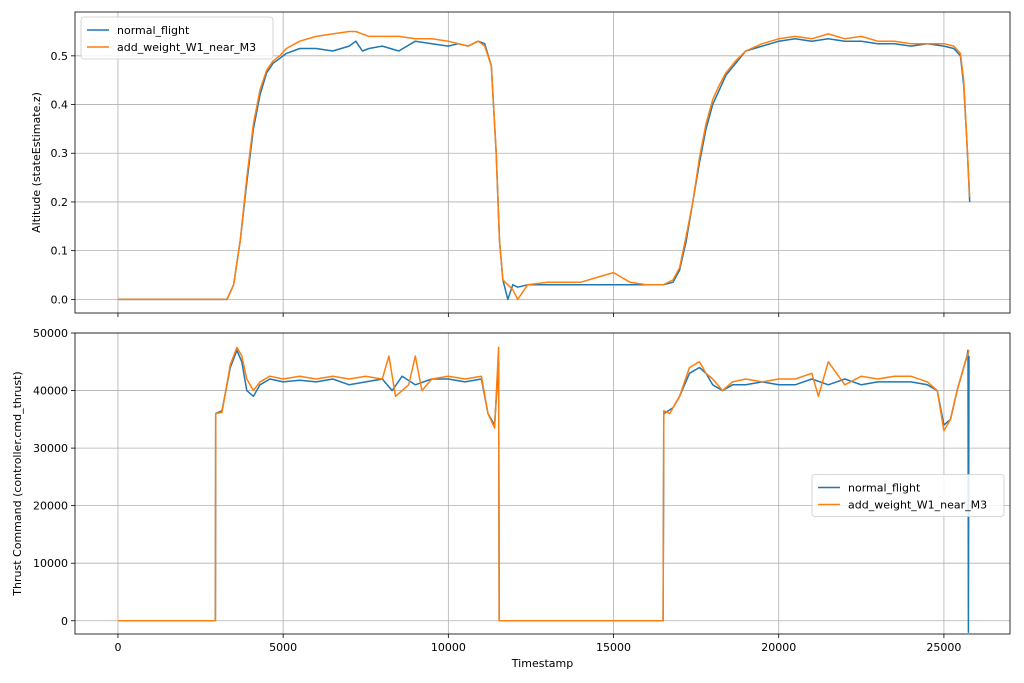  I want to click on y-tick-label: 0, so click(64, 621).